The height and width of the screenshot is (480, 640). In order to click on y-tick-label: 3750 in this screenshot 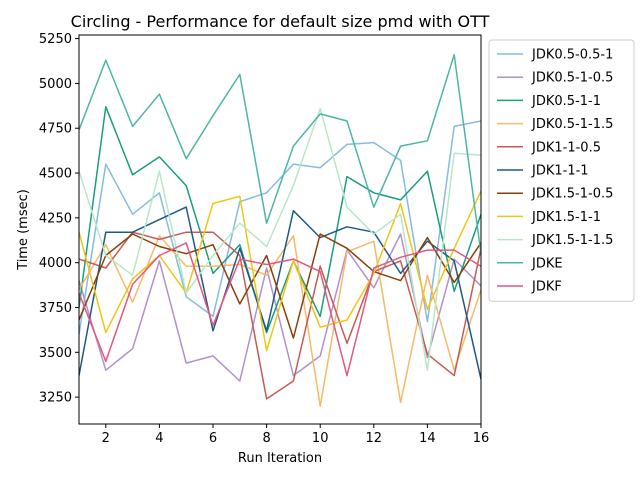, I will do `click(55, 308)`.